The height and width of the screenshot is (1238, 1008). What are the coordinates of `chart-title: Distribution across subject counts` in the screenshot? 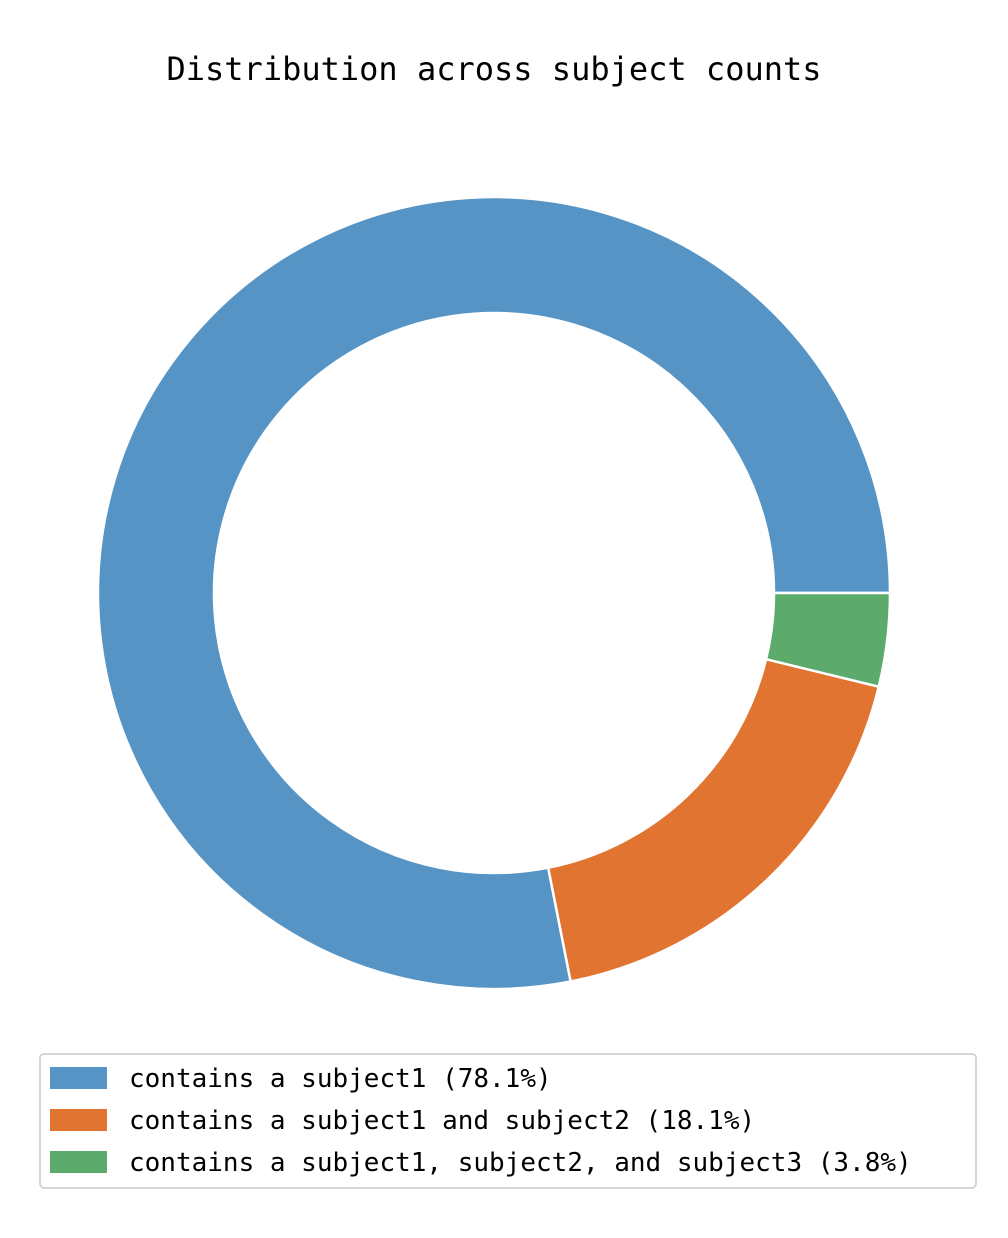 It's located at (493, 69).